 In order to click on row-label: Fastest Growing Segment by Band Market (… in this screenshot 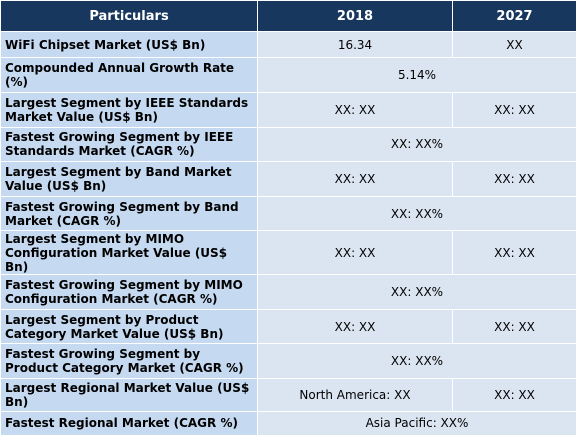, I will do `click(129, 213)`.